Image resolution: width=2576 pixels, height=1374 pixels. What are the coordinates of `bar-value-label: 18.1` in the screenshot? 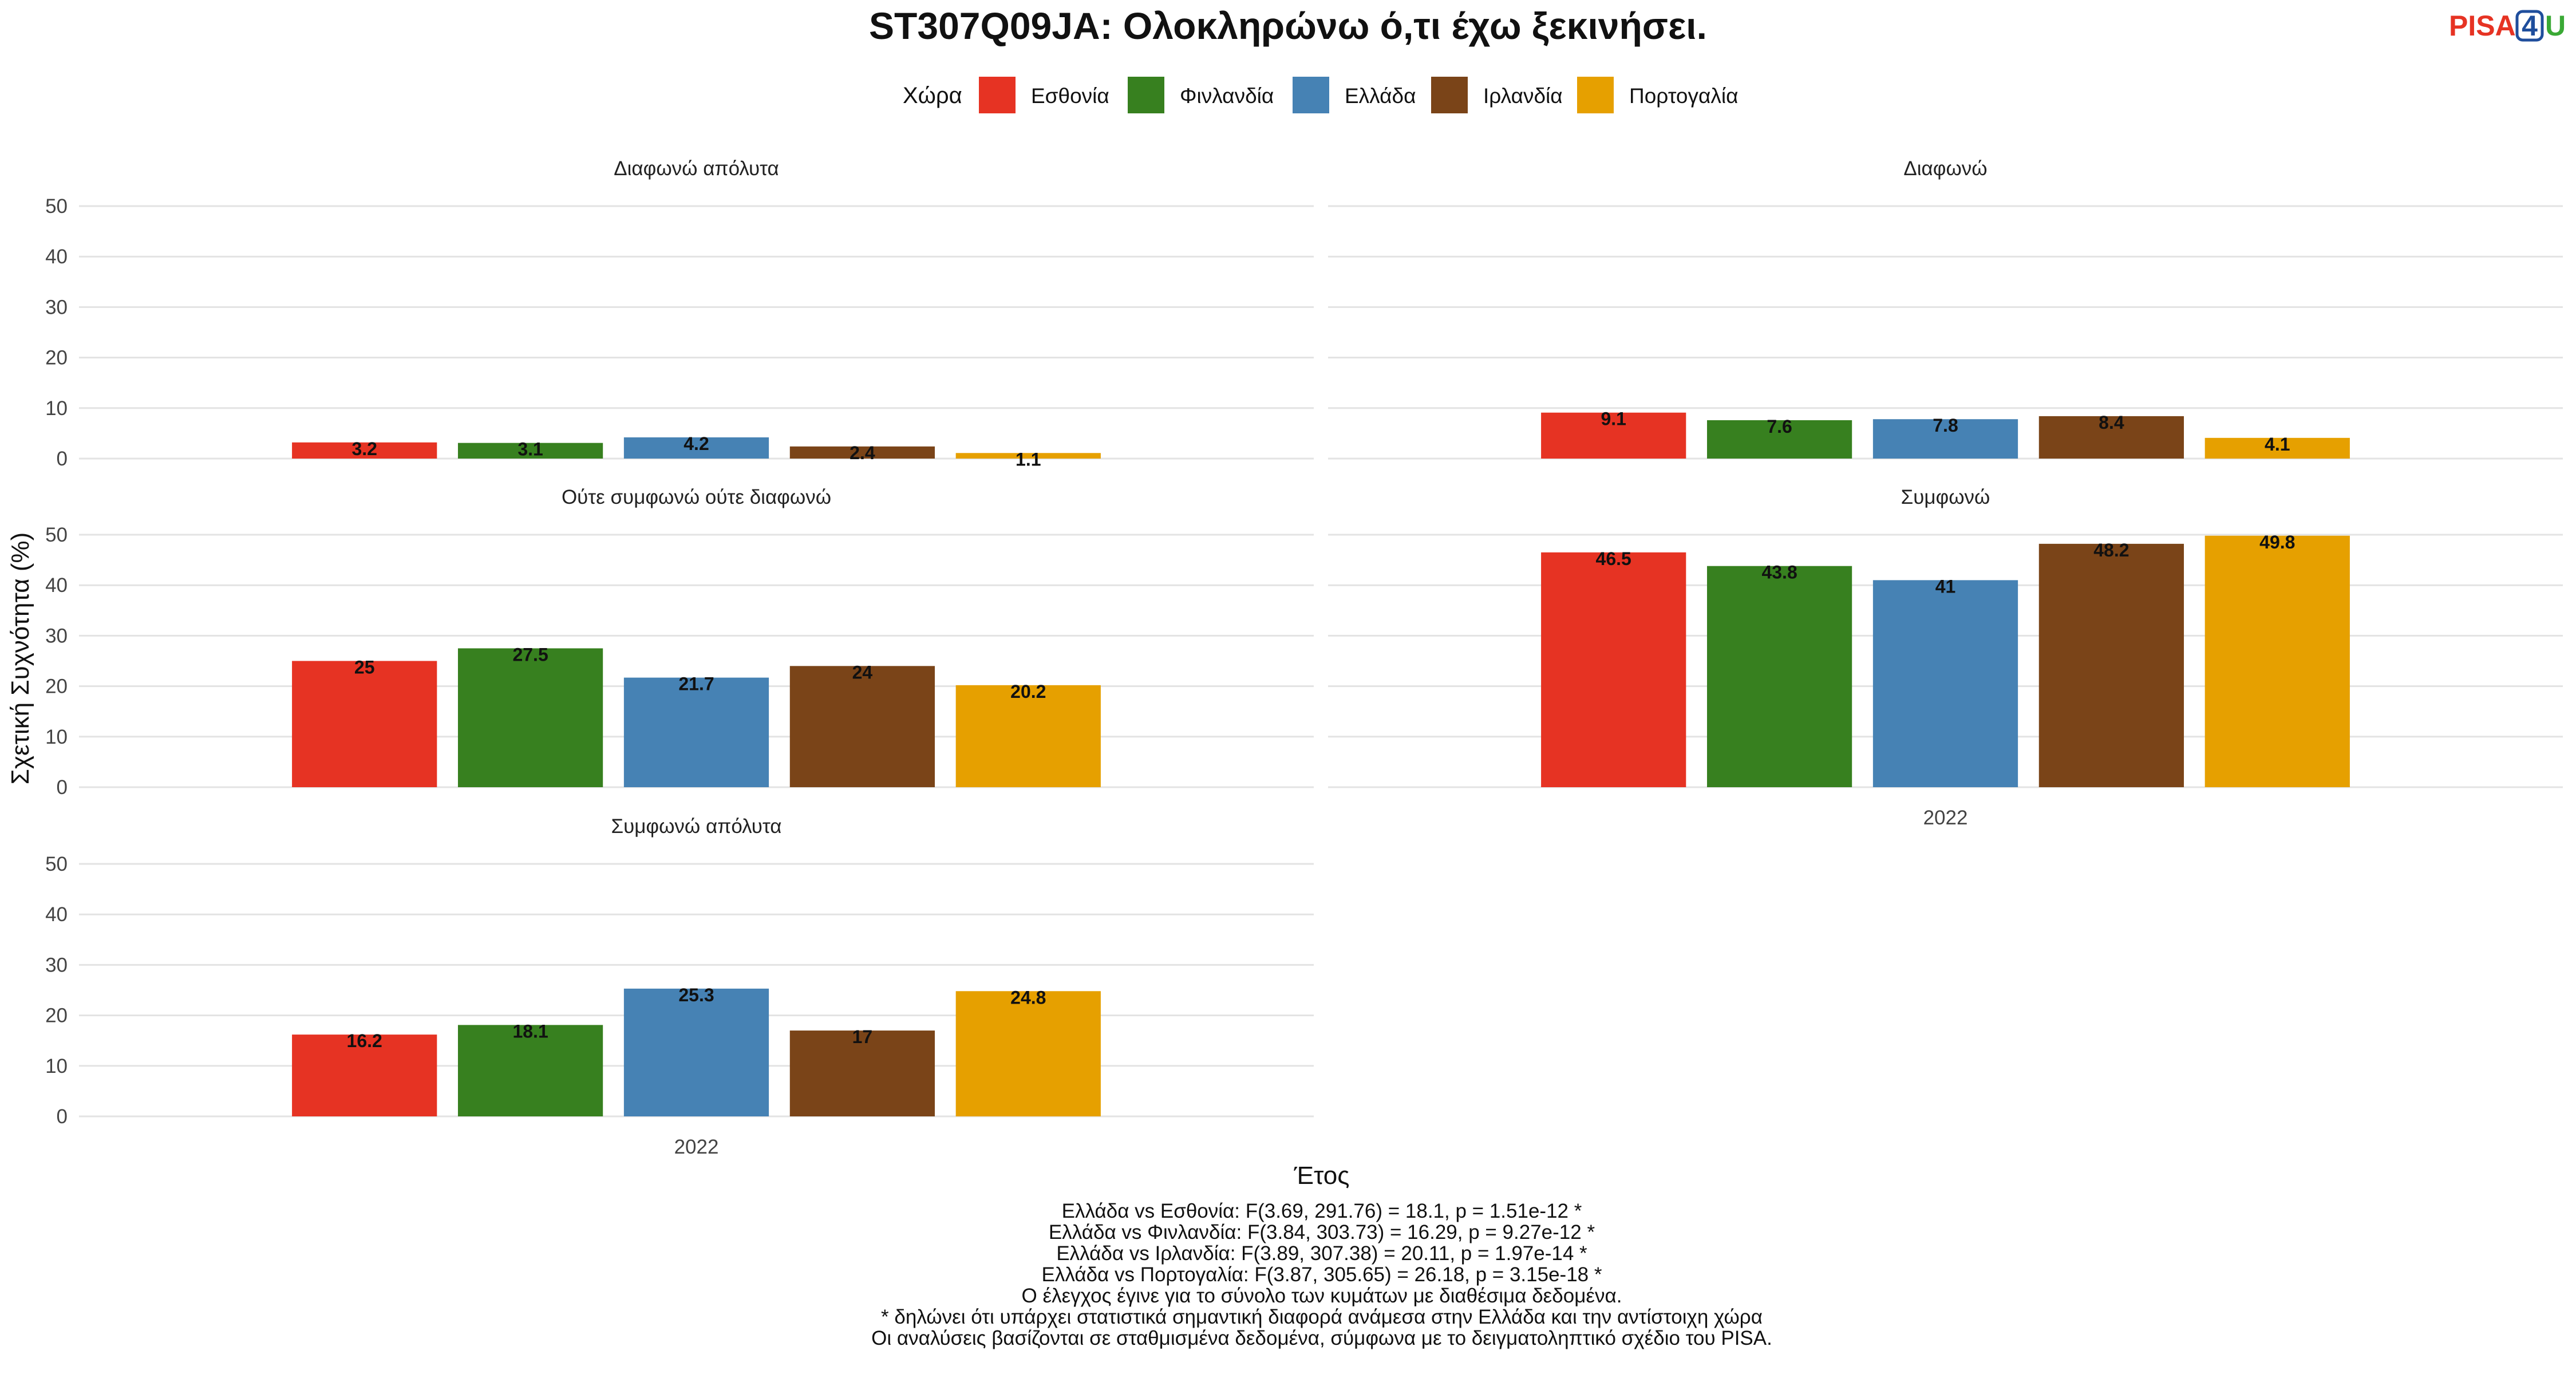 It's located at (530, 1031).